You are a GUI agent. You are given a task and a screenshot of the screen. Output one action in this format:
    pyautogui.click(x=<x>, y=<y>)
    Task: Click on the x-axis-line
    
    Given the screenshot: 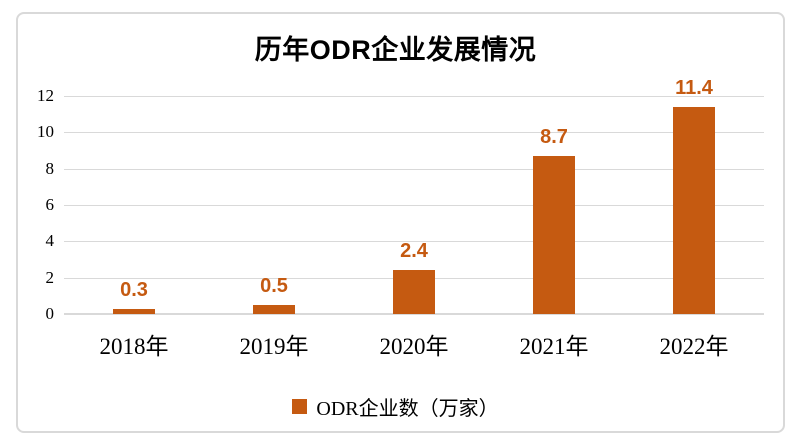 What is the action you would take?
    pyautogui.click(x=414, y=314)
    